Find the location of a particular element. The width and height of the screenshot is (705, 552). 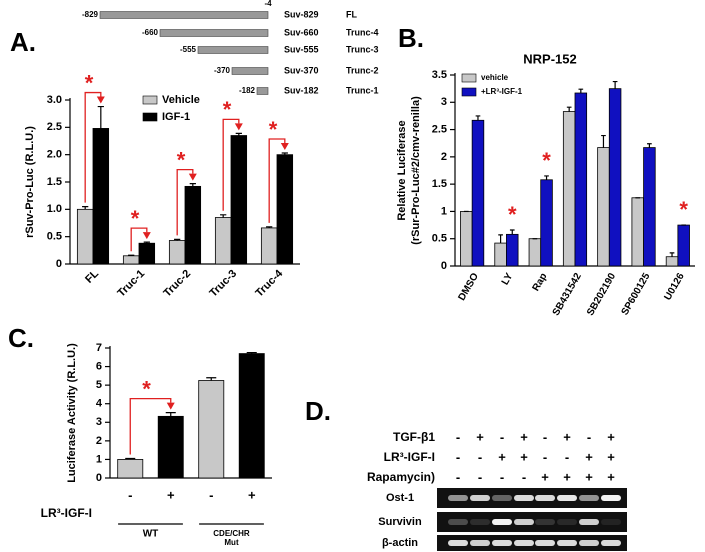

band-label: Ost-1 is located at coordinates (400, 498).